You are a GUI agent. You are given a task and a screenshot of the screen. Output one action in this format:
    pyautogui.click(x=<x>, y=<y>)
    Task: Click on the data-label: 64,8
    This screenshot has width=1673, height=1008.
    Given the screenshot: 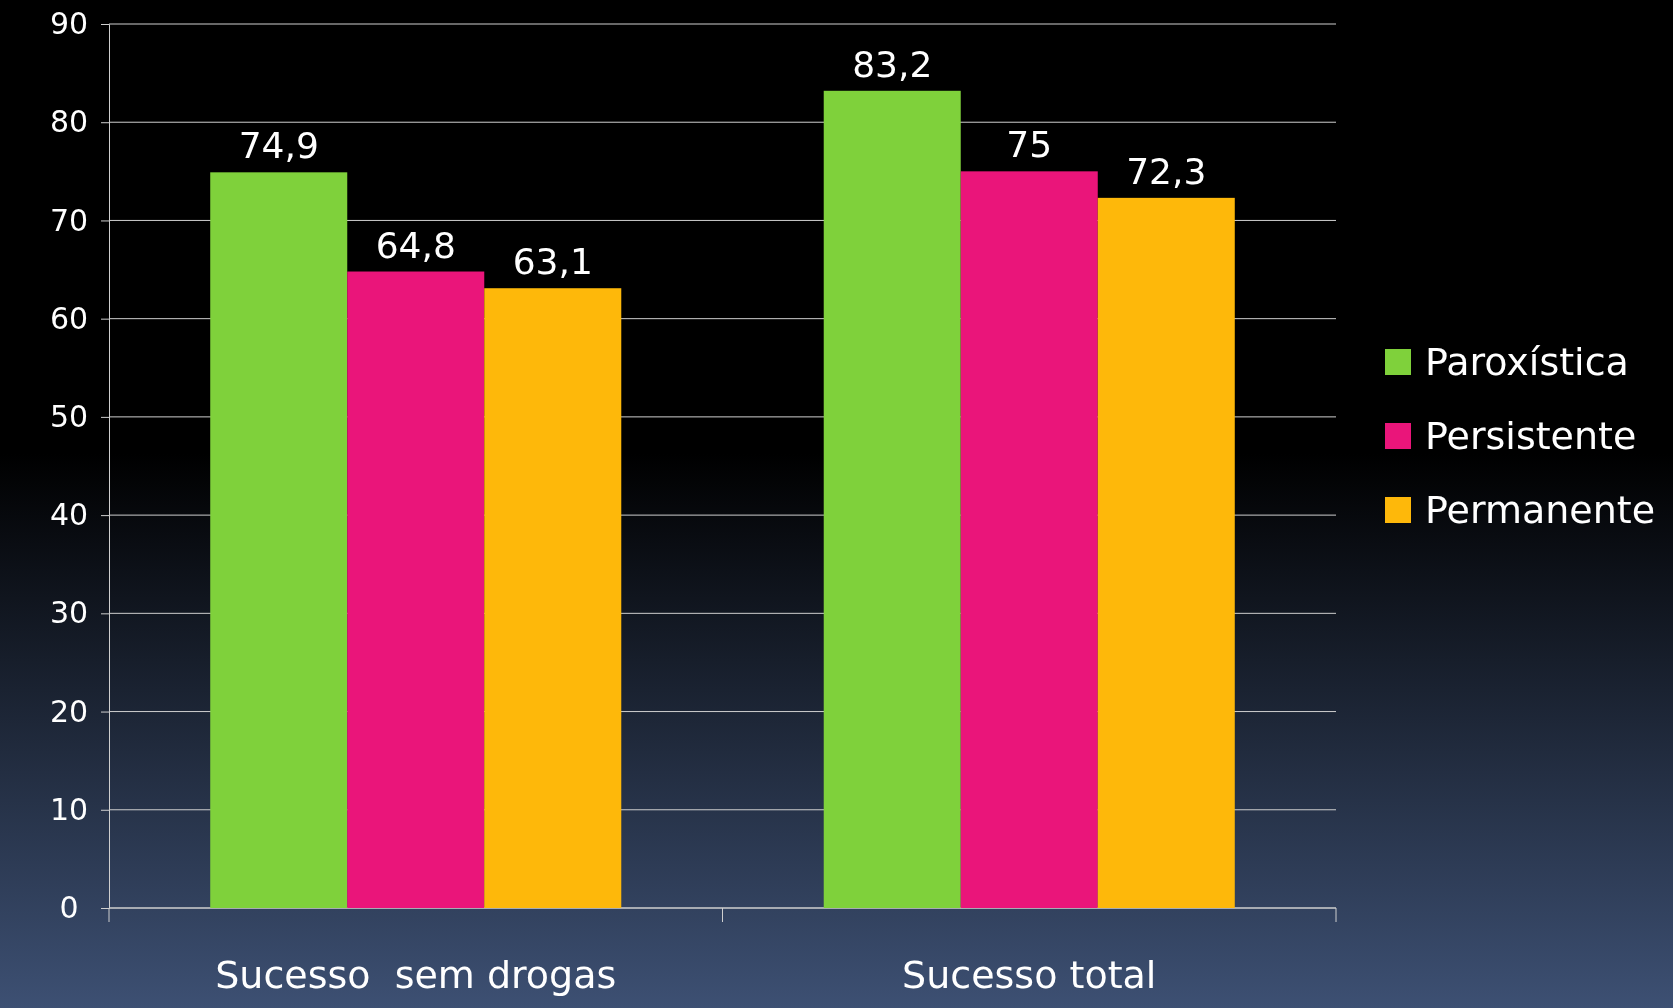 What is the action you would take?
    pyautogui.click(x=415, y=245)
    